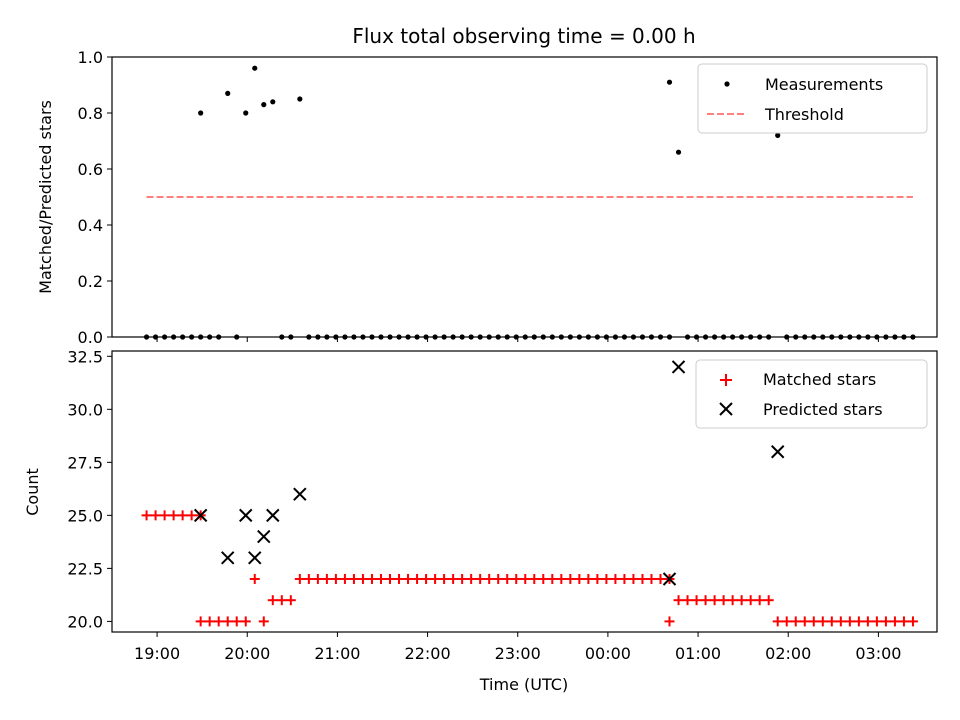 This screenshot has height=720, width=960. What do you see at coordinates (726, 380) in the screenshot?
I see `legend-marker-matched-stars` at bounding box center [726, 380].